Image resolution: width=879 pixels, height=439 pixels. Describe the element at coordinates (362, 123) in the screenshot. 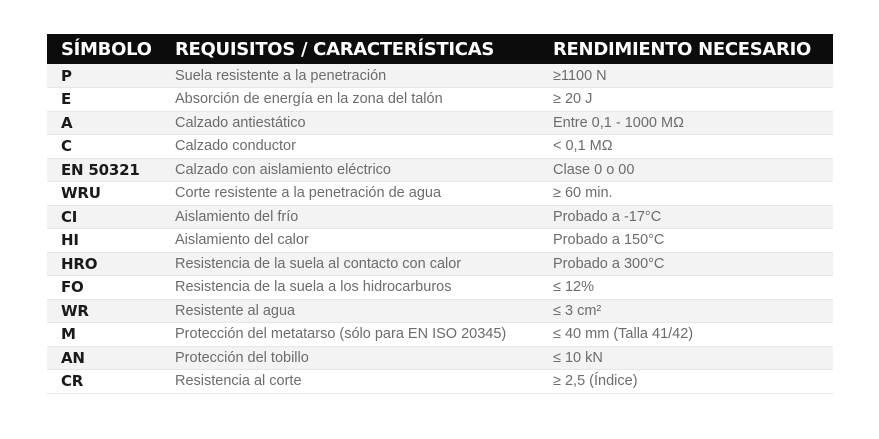

I see `requirement-cell: Calzado antiestático` at that location.